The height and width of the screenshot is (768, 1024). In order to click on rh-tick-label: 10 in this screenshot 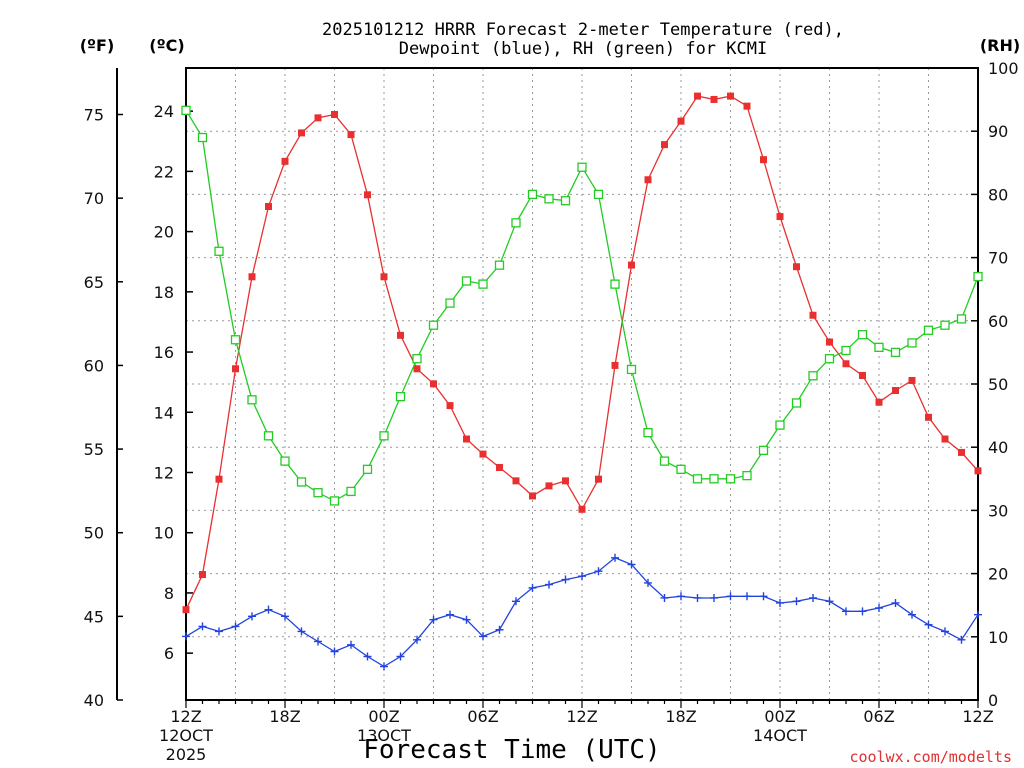, I will do `click(998, 637)`.